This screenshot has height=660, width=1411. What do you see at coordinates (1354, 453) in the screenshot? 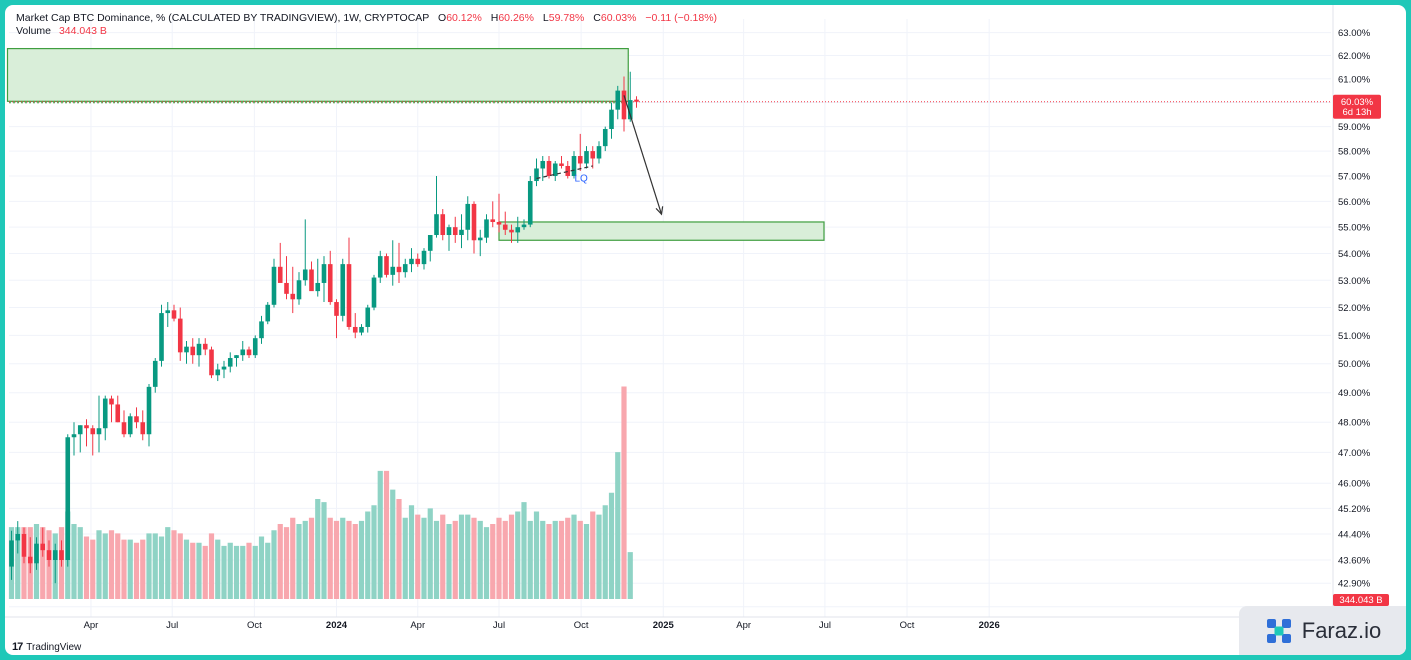
I see `y-tick-label: 47.00%` at bounding box center [1354, 453].